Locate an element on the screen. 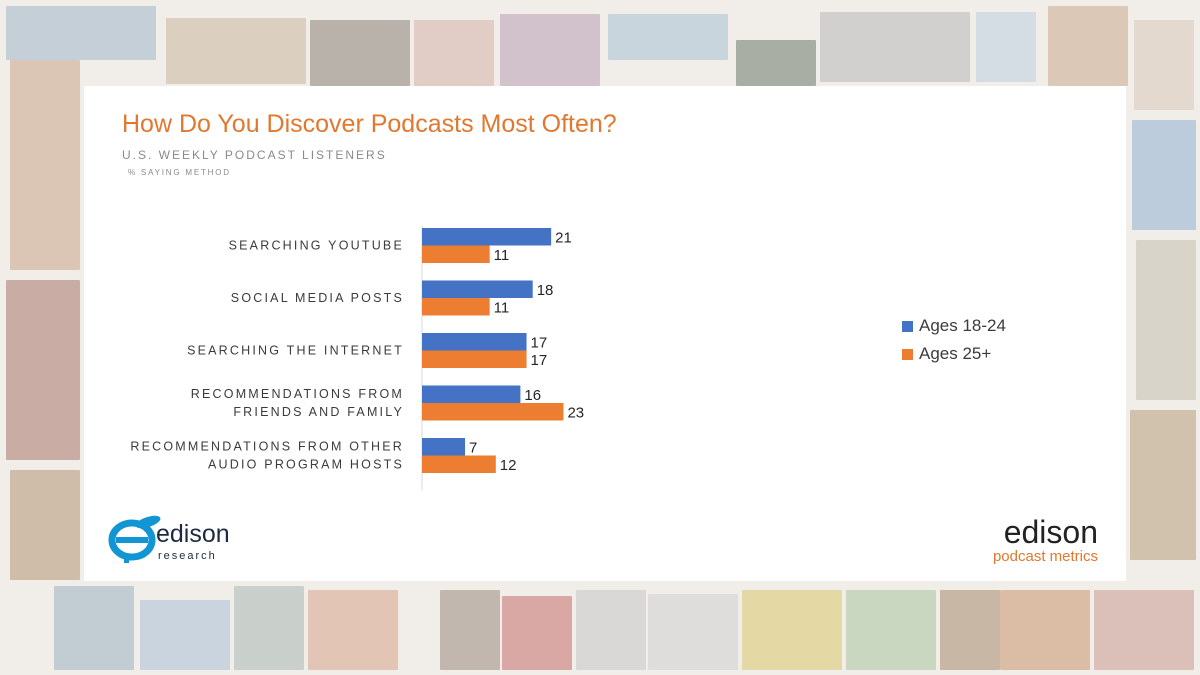 This screenshot has width=1200, height=675. legend-item-ages-18-24: Ages 18-24 is located at coordinates (954, 326).